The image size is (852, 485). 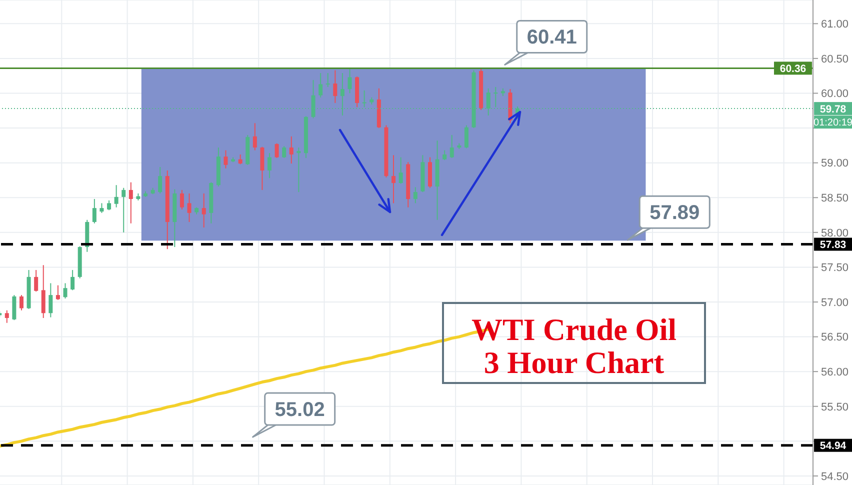 What do you see at coordinates (675, 213) in the screenshot?
I see `annotation: 57.89` at bounding box center [675, 213].